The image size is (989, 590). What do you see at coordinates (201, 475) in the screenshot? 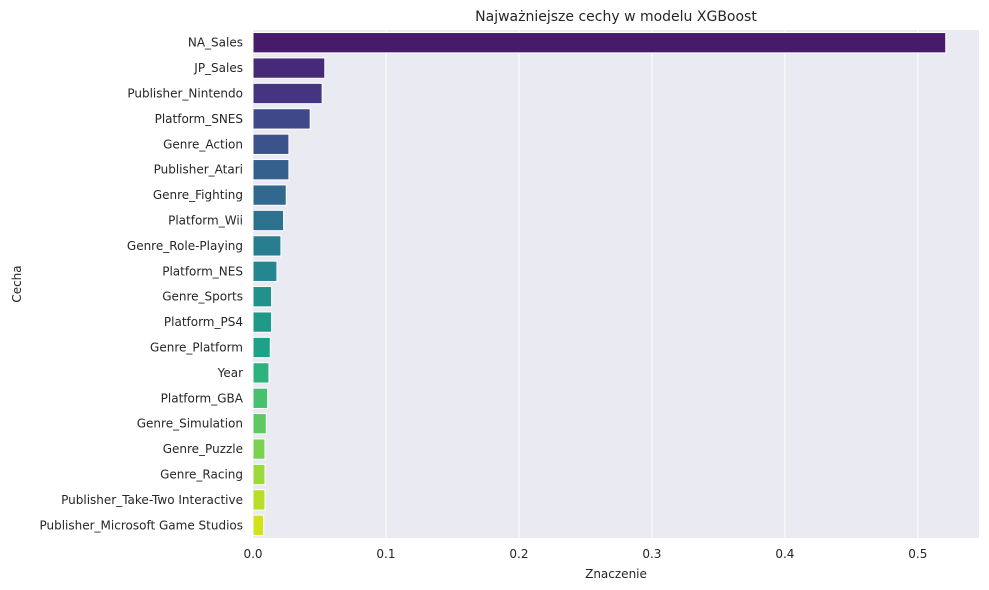
I see `y-tick-label: Genre_Racing` at bounding box center [201, 475].